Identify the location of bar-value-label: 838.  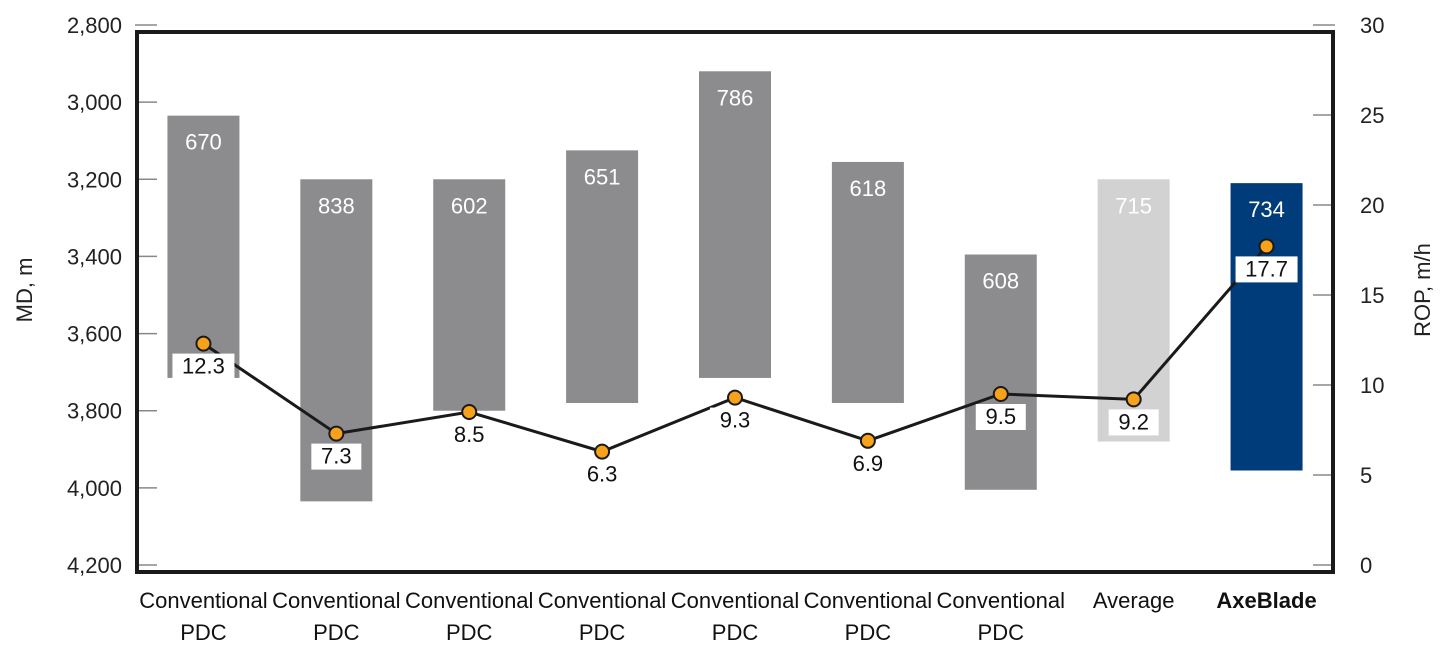
(336, 205).